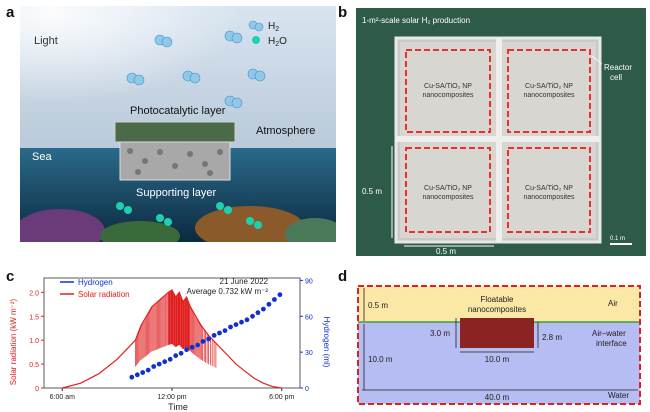  What do you see at coordinates (378, 305) in the screenshot?
I see `dim-air-label: 0.5 m` at bounding box center [378, 305].